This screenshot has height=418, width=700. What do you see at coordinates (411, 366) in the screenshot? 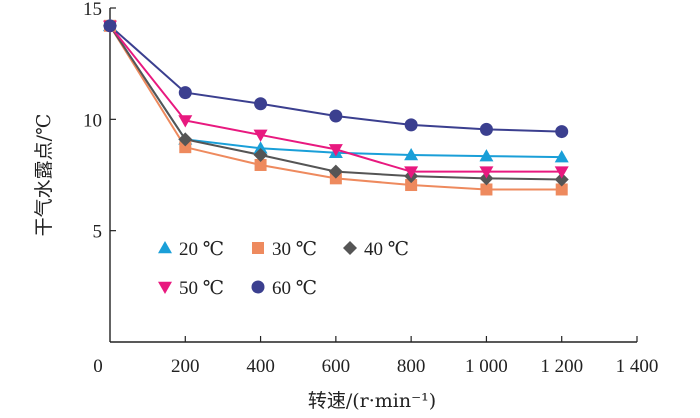
I see `x-tick-label: 800` at bounding box center [411, 366].